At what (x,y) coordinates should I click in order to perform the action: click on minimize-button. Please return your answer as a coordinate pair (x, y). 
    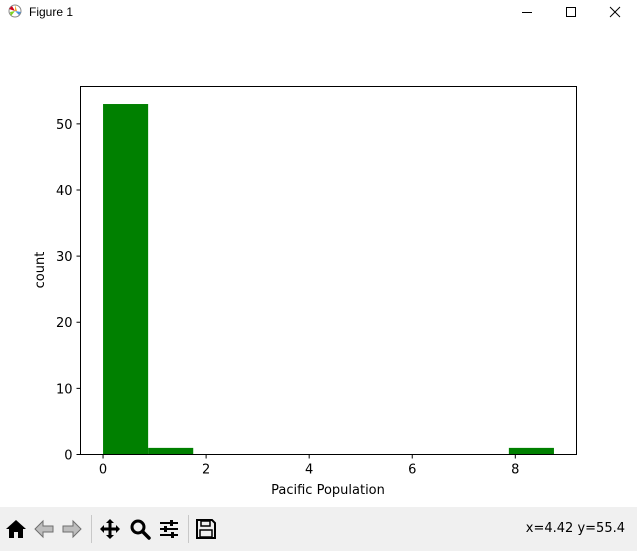
    Looking at the image, I should click on (527, 12).